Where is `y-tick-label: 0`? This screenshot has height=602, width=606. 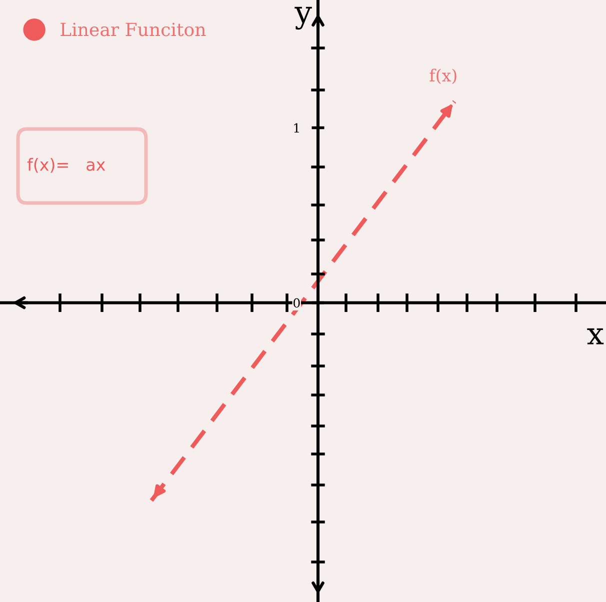 y-tick-label: 0 is located at coordinates (297, 303).